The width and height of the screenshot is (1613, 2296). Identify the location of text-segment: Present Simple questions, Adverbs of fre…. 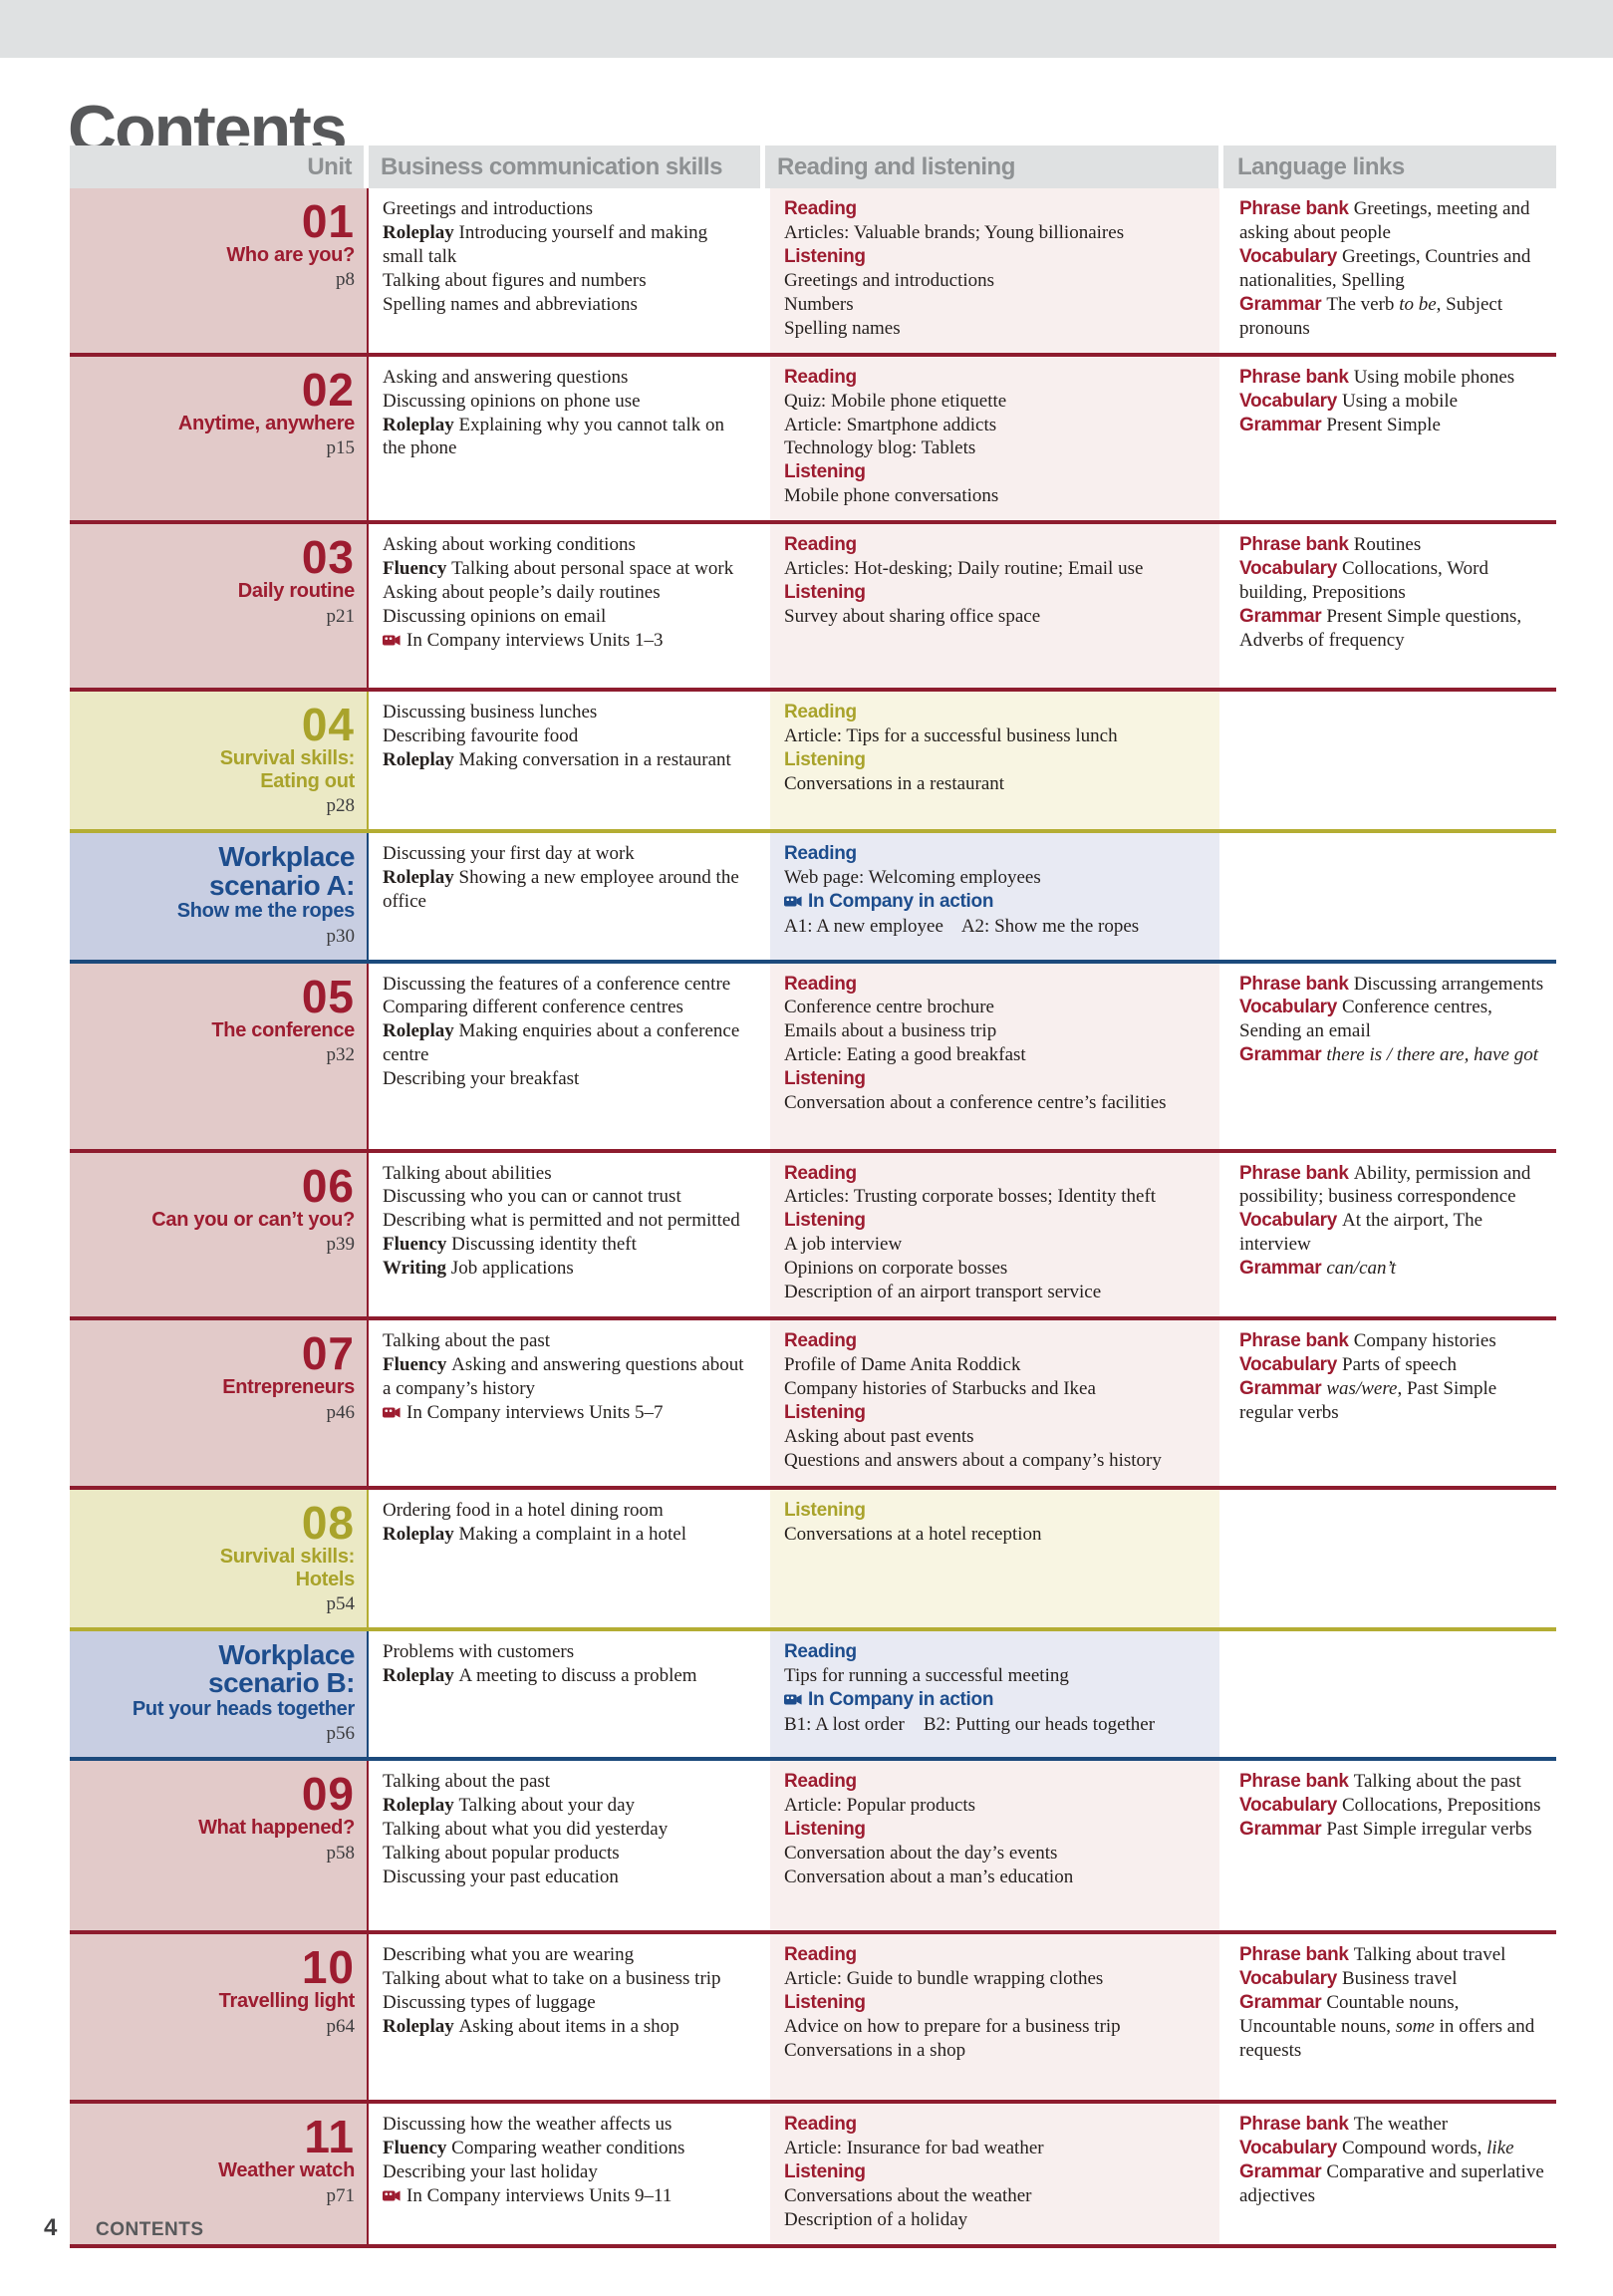
(1382, 628).